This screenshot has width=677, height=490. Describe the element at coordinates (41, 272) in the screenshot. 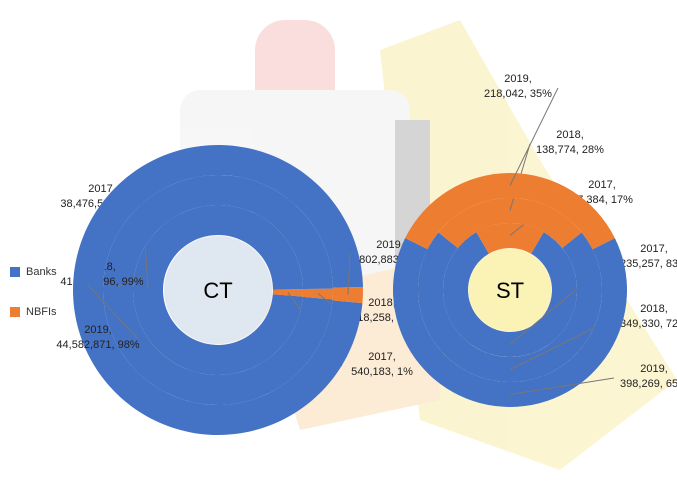

I see `legend-label: Banks` at that location.